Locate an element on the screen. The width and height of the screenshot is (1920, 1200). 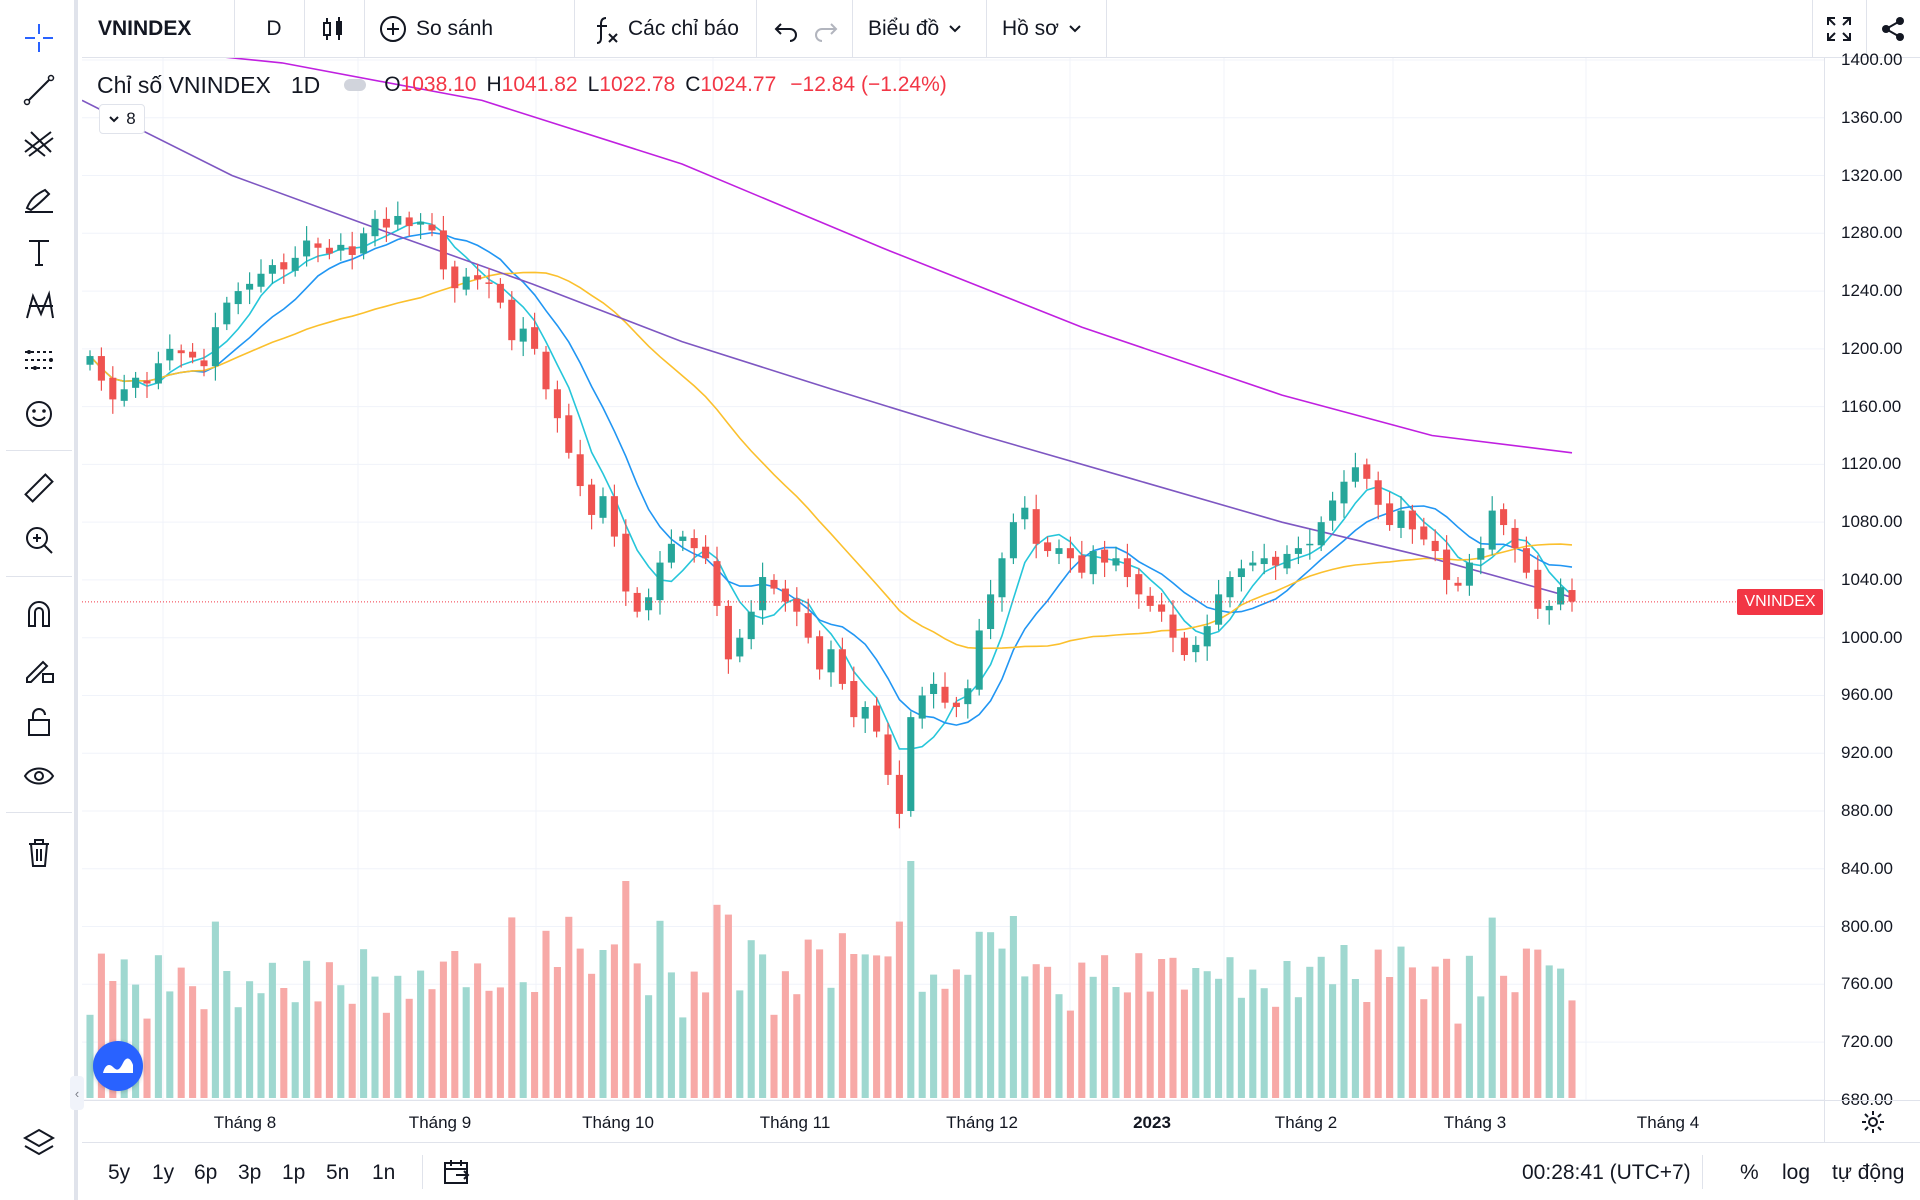
magnet-icon is located at coordinates (39, 614).